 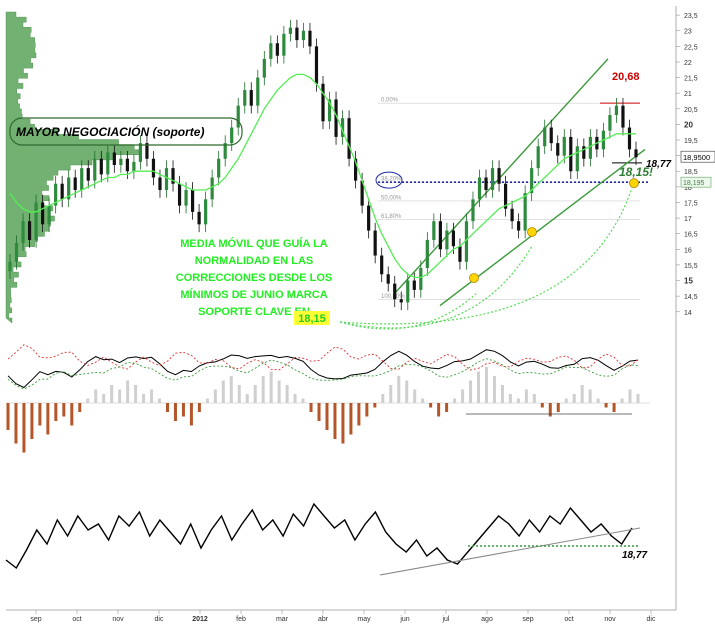 What do you see at coordinates (282, 619) in the screenshot?
I see `x-tick-label: mar` at bounding box center [282, 619].